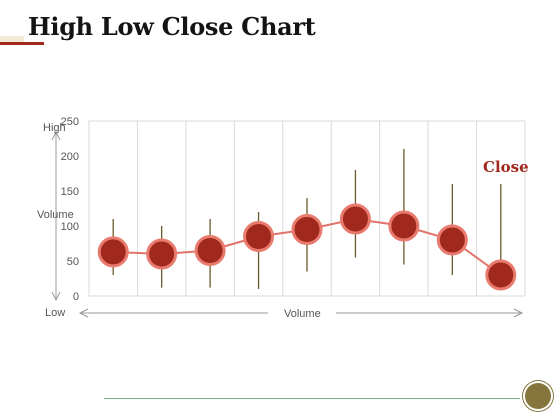 The image size is (560, 420). Describe the element at coordinates (56, 296) in the screenshot. I see `y-arrow-head-down` at that location.